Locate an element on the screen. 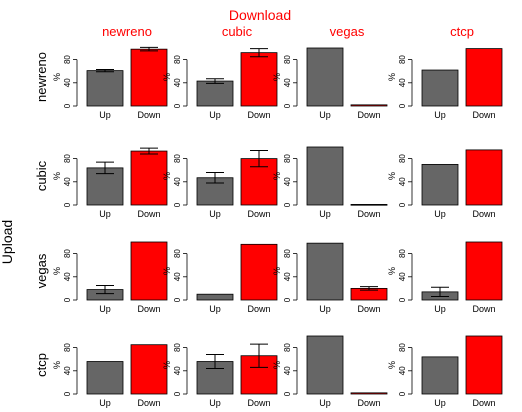 The image size is (522, 412). column-label-vegas: vegas is located at coordinates (347, 31).